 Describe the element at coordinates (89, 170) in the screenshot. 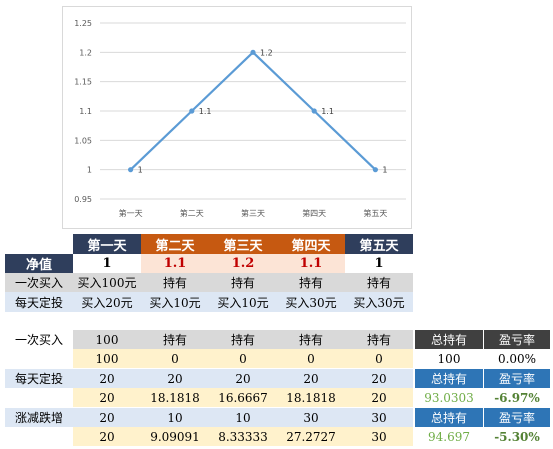

I see `y-tick-label: 1` at that location.